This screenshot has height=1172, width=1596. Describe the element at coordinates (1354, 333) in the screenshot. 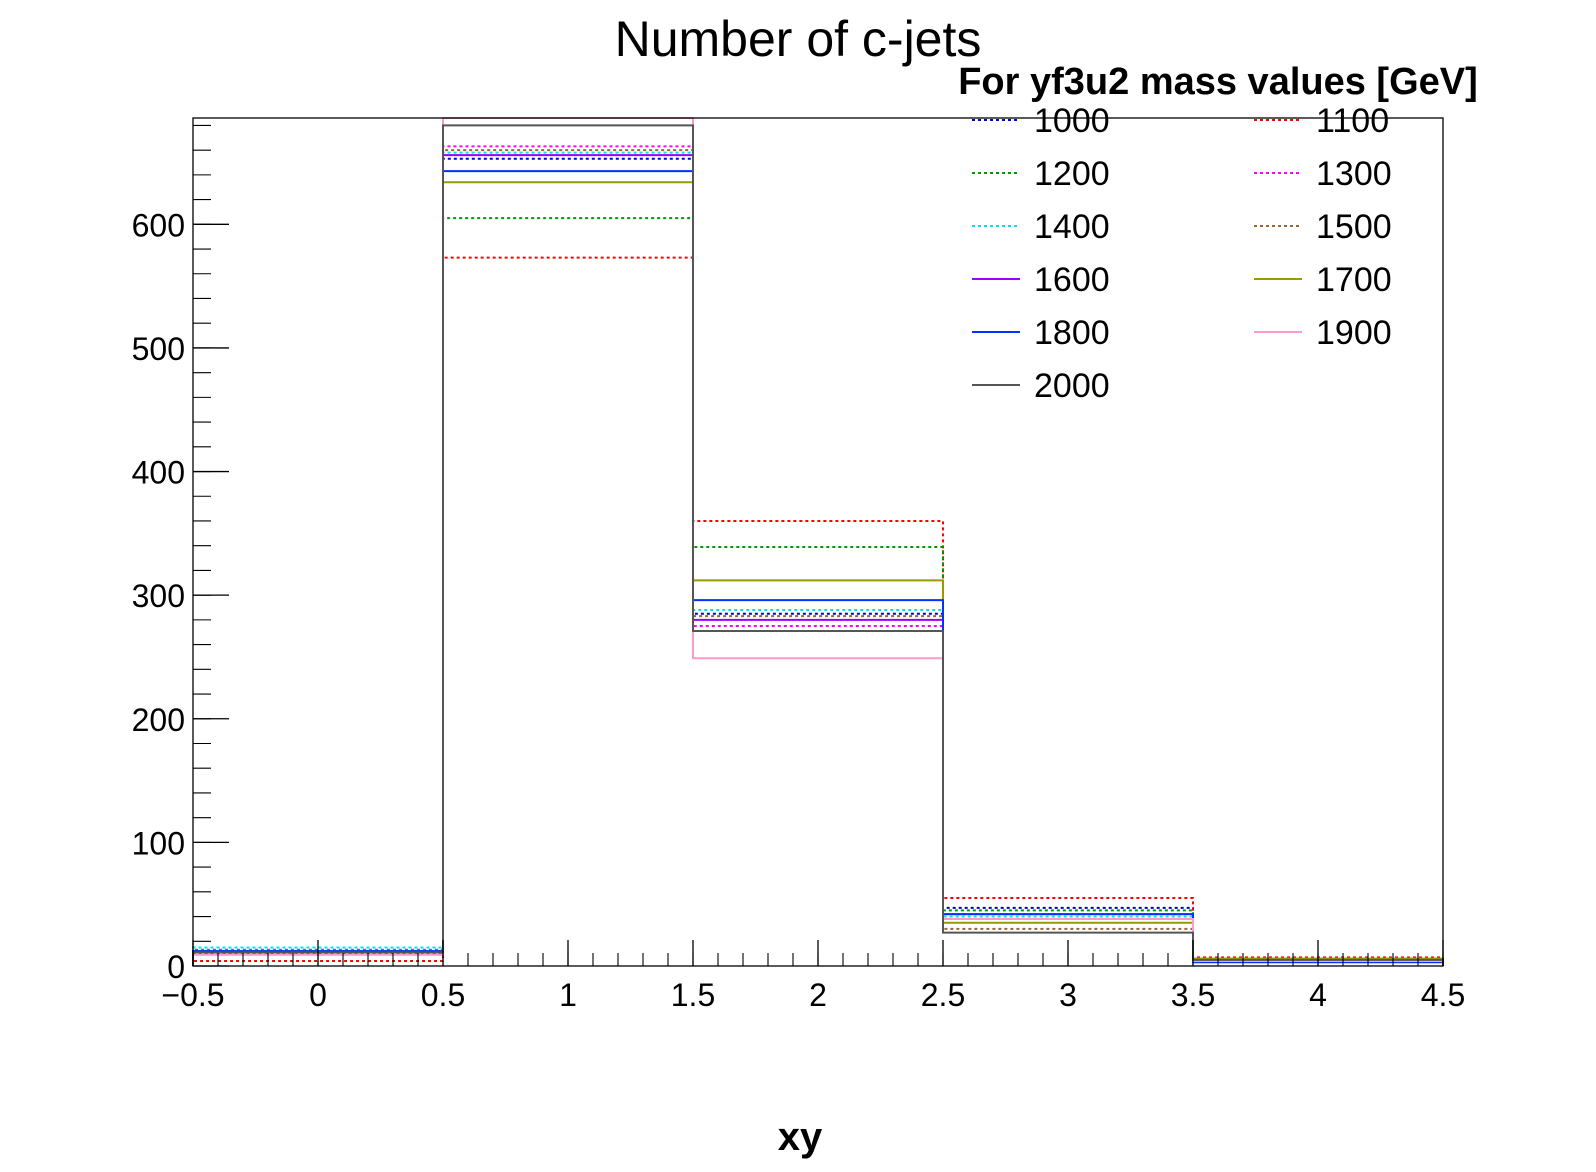

I see `legend-label-1900: 1900` at that location.